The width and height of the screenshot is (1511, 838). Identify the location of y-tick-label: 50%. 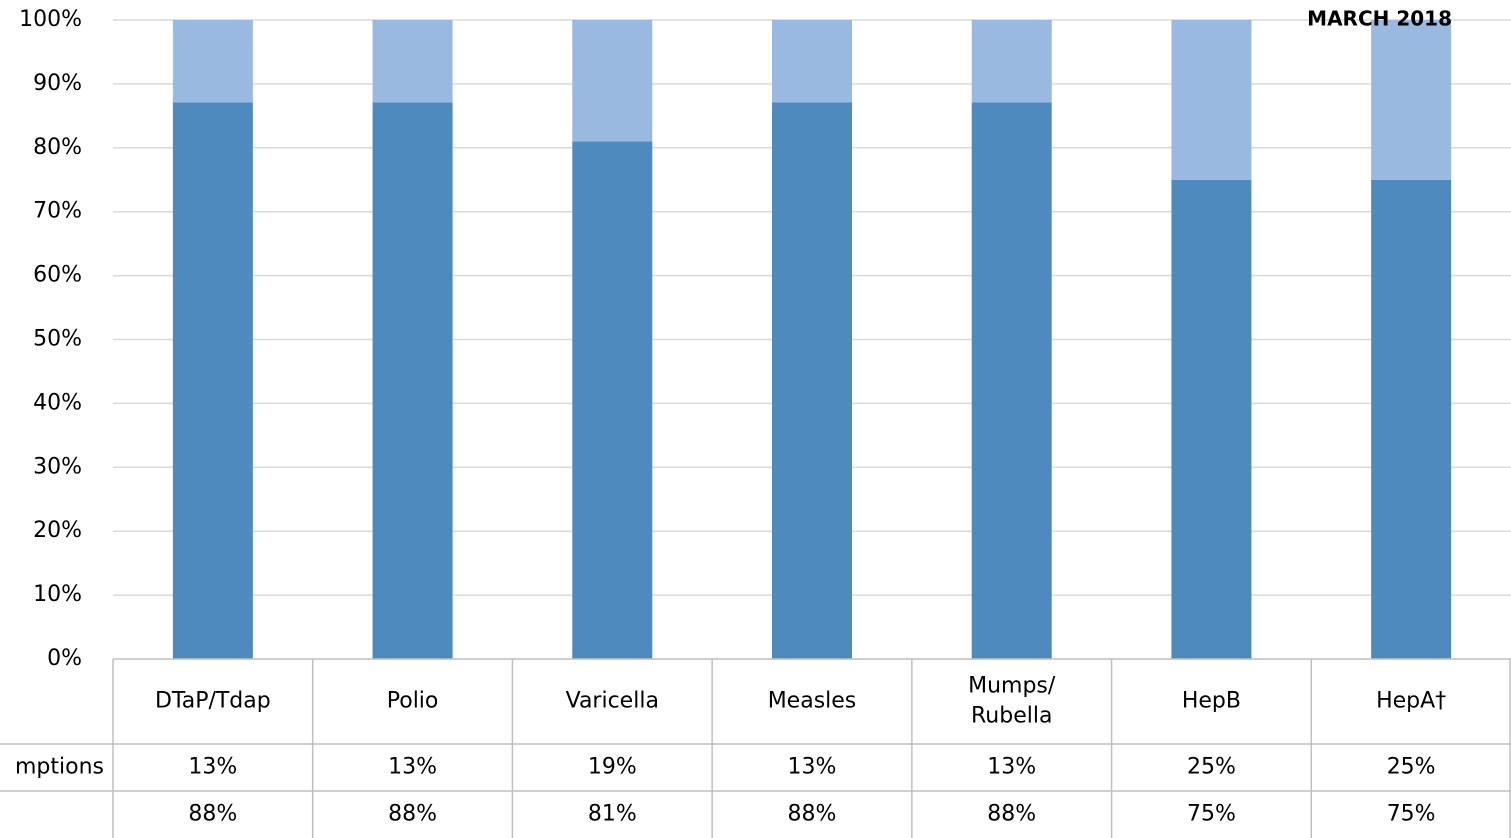
(57, 339).